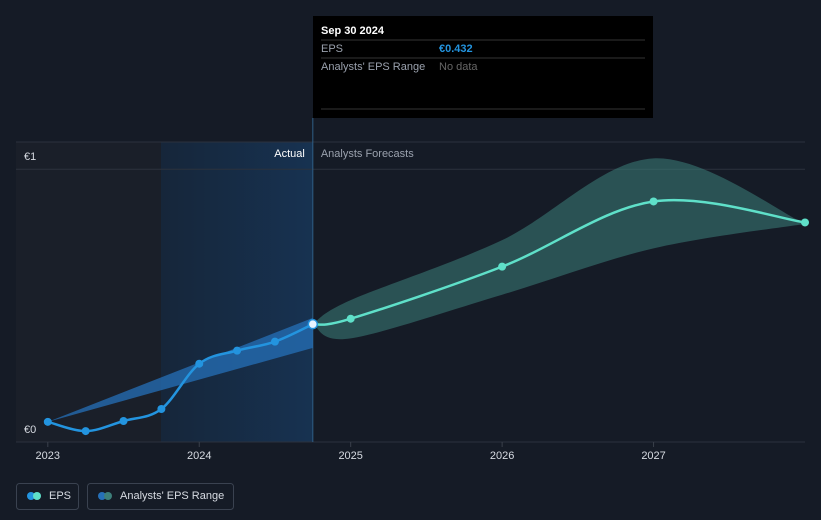  What do you see at coordinates (367, 154) in the screenshot?
I see `forecast-label: Analysts Forecasts` at bounding box center [367, 154].